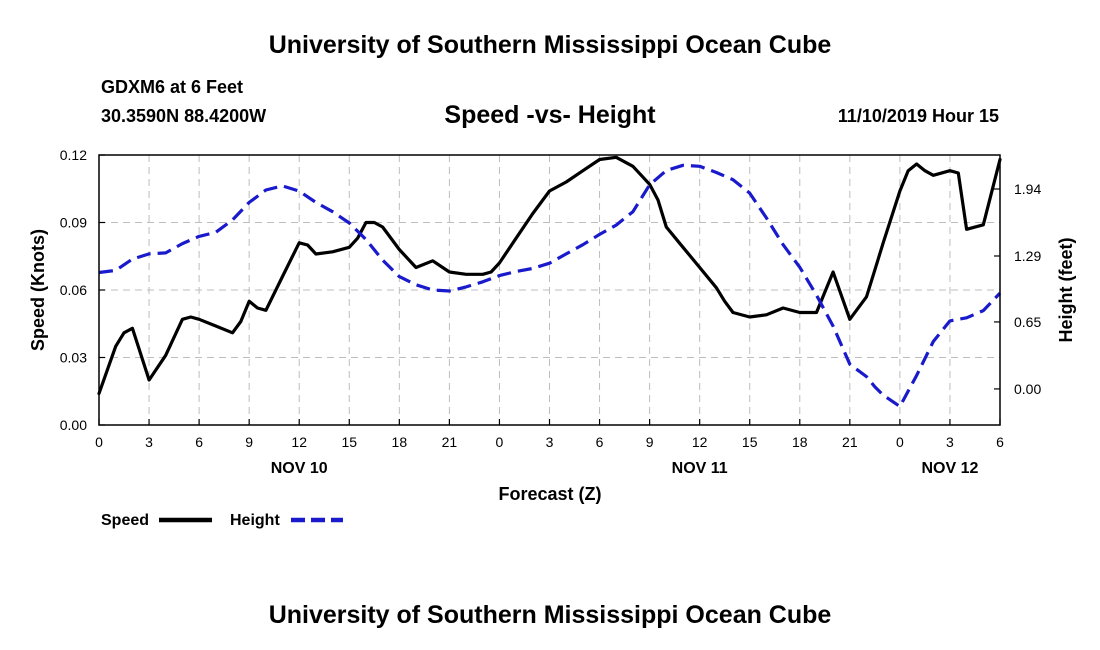 This screenshot has height=650, width=1100. Describe the element at coordinates (73, 290) in the screenshot. I see `y-left-tick-label: 0.06` at that location.